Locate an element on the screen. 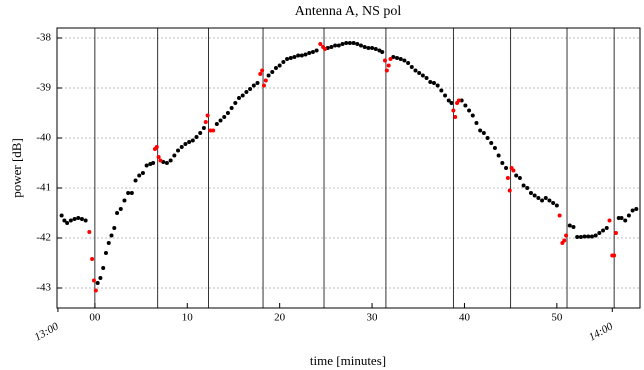 Image resolution: width=644 pixels, height=370 pixels. x-tick-label: 30 is located at coordinates (373, 318).